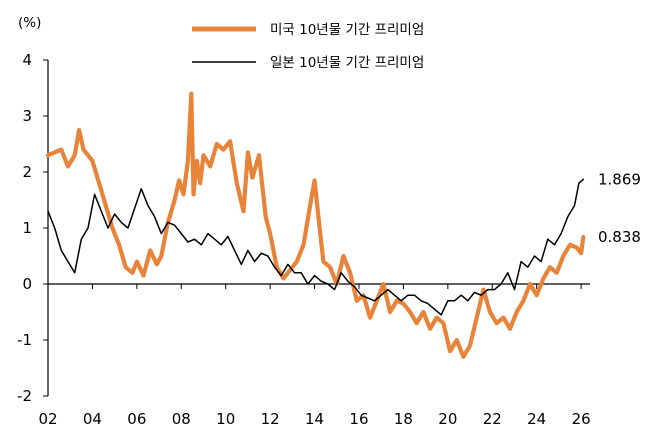 The height and width of the screenshot is (440, 654). What do you see at coordinates (27, 116) in the screenshot?
I see `y-tick-label: 3` at bounding box center [27, 116].